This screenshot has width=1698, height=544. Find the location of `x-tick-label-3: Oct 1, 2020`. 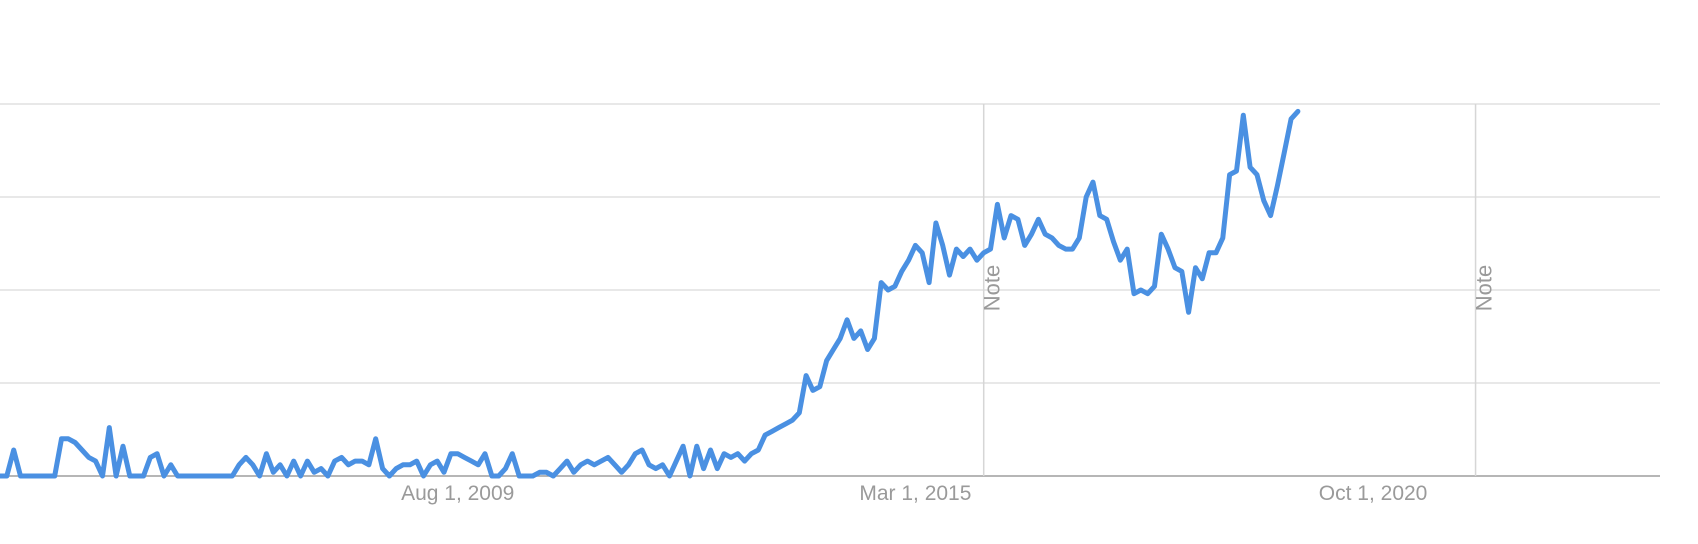

x-tick-label-3: Oct 1, 2020 is located at coordinates (1373, 493).